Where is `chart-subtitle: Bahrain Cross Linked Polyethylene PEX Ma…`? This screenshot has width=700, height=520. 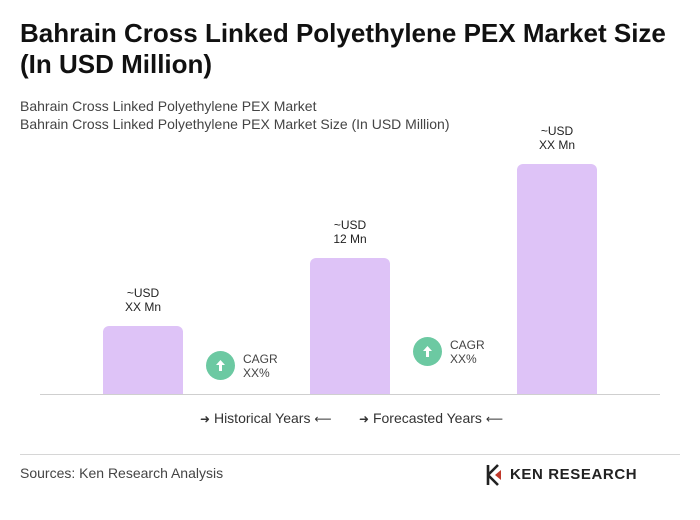 chart-subtitle: Bahrain Cross Linked Polyethylene PEX Ma… is located at coordinates (168, 106).